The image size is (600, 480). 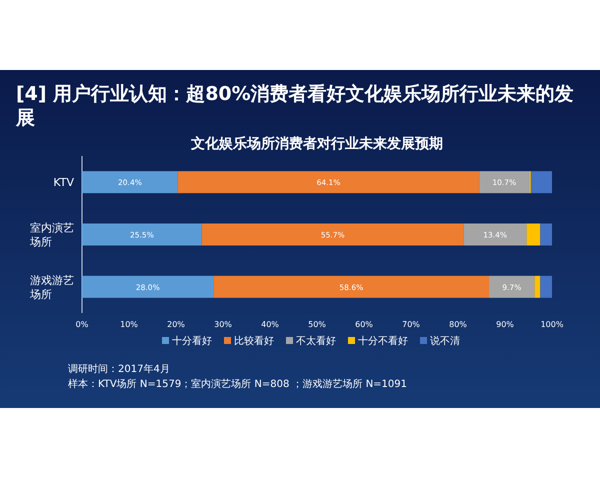 What do you see at coordinates (317, 324) in the screenshot?
I see `x-tick-label: 50%` at bounding box center [317, 324].